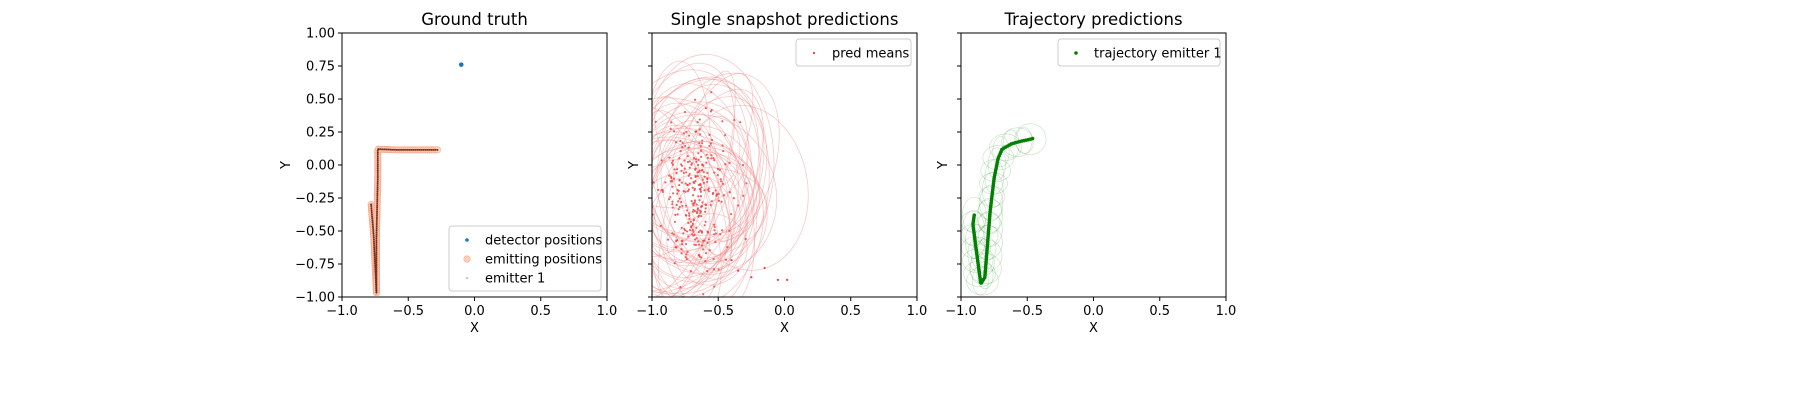 Image resolution: width=1800 pixels, height=400 pixels. I want to click on legend-box, so click(1139, 52).